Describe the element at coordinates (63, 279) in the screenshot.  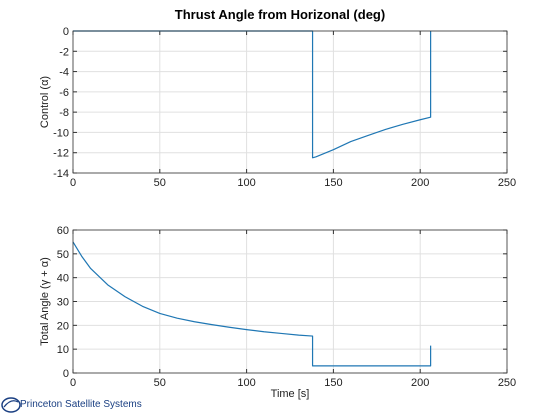
I see `y-tick-label: 40` at that location.